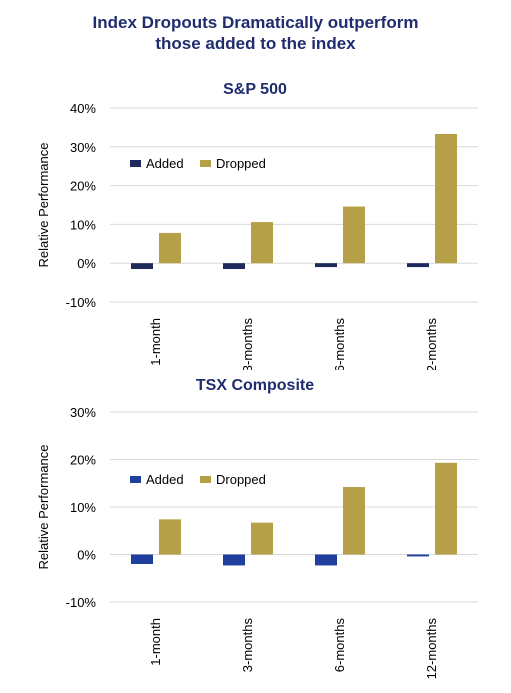 This screenshot has width=511, height=693. Describe the element at coordinates (83, 186) in the screenshot. I see `sp500-y-tick-label: 20%` at that location.